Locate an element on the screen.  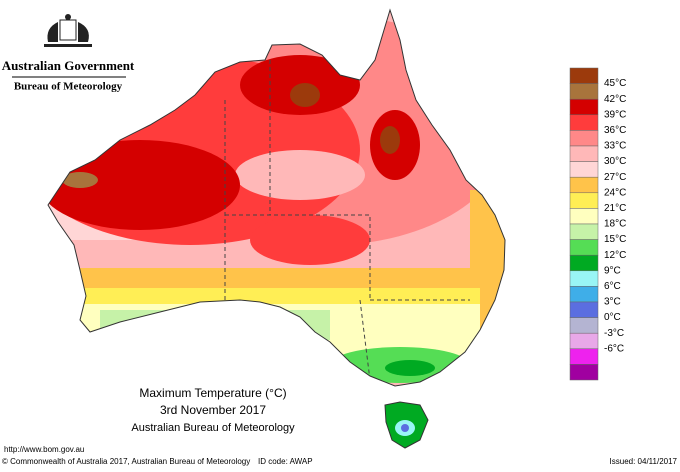
legend-label: 30°C is located at coordinates (615, 161).